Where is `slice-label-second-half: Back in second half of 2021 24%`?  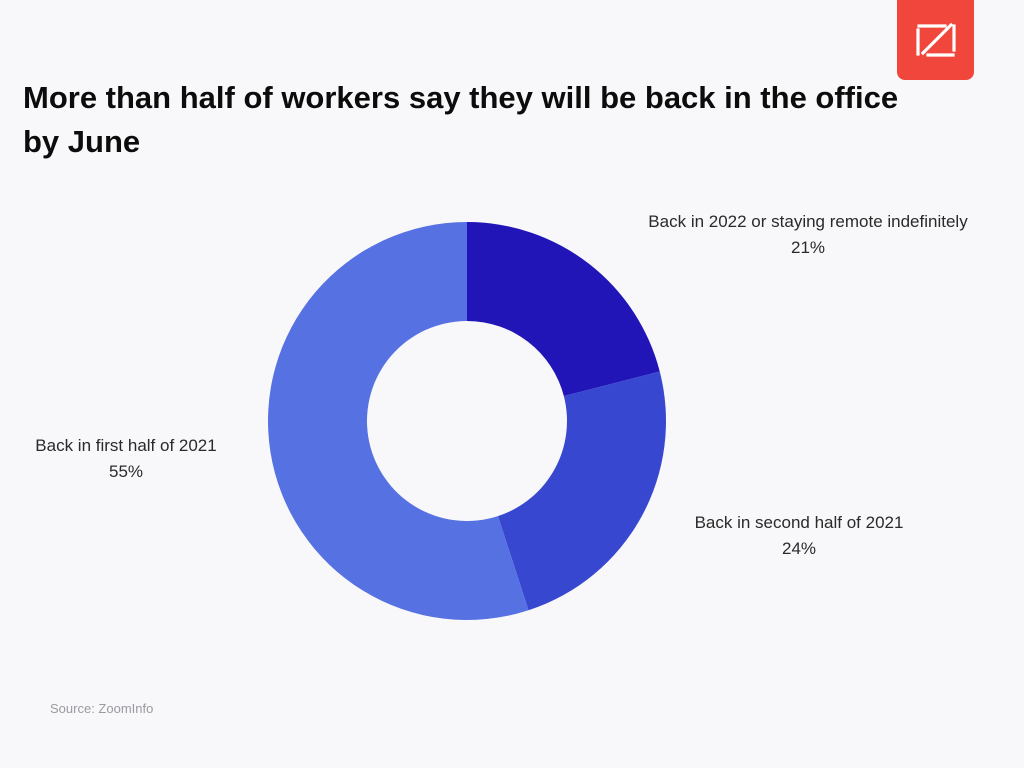
slice-label-second-half: Back in second half of 2021 24% is located at coordinates (799, 536).